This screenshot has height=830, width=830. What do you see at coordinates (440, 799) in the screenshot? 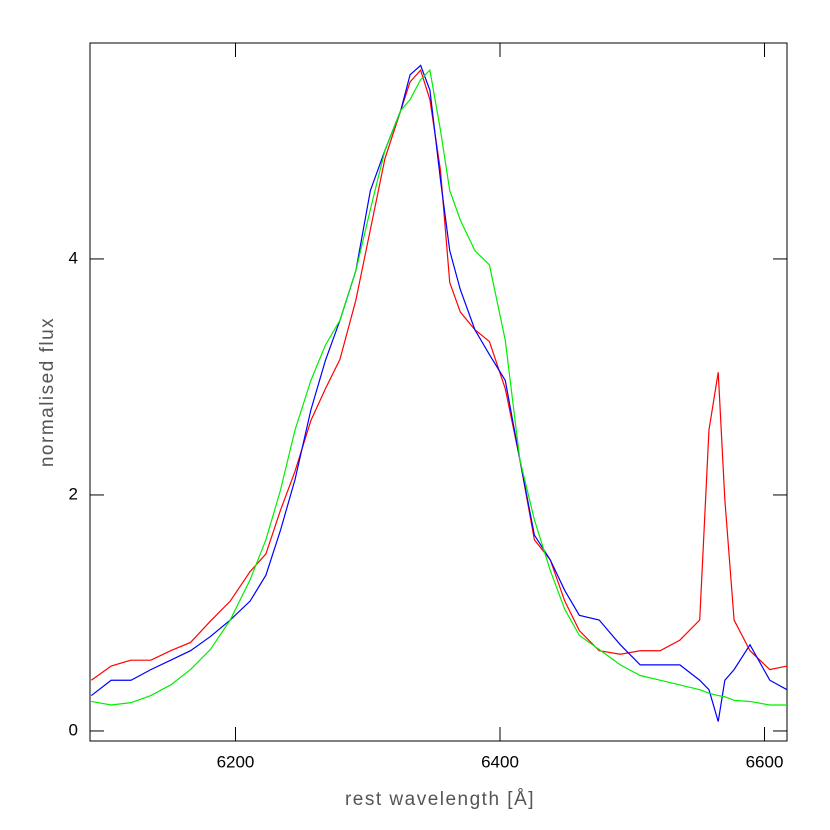
I see `x-axis-label: rest wavelength [Å]` at bounding box center [440, 799].